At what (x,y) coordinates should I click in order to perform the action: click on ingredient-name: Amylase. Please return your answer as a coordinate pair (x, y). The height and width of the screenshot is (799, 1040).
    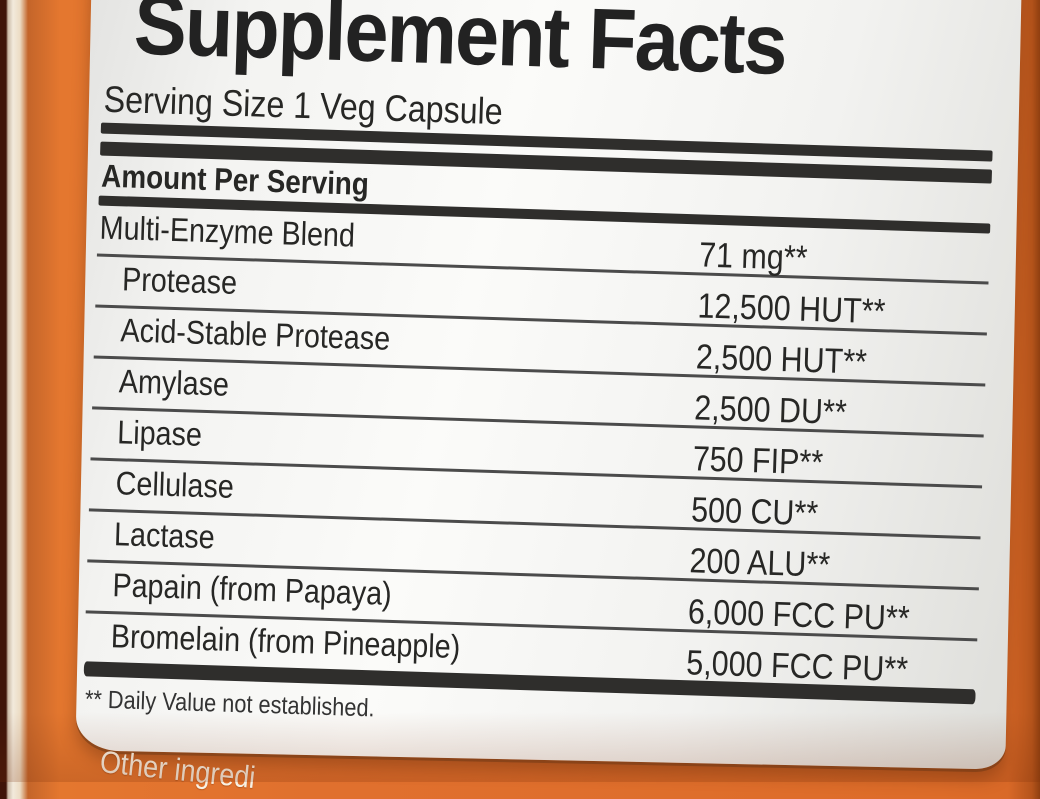
    Looking at the image, I should click on (174, 382).